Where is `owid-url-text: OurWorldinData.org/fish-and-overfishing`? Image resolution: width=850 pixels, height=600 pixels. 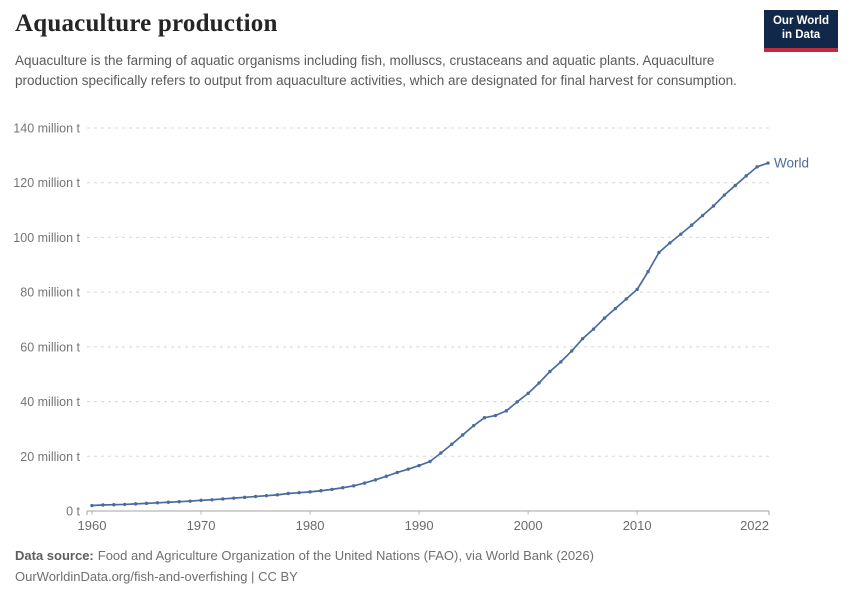 owid-url-text: OurWorldinData.org/fish-and-overfishing is located at coordinates (131, 576).